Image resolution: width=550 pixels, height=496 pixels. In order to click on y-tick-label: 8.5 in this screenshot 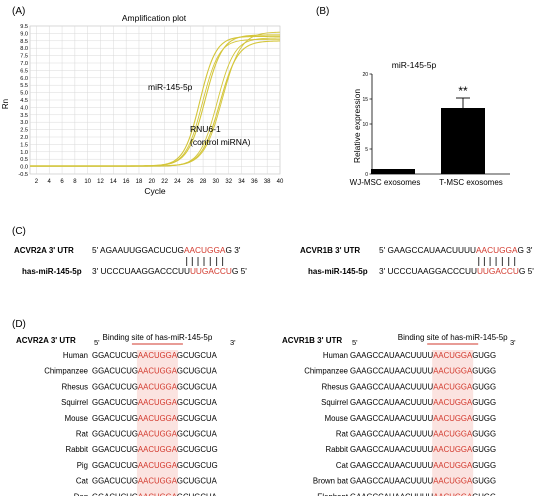, I will do `click(24, 42)`.